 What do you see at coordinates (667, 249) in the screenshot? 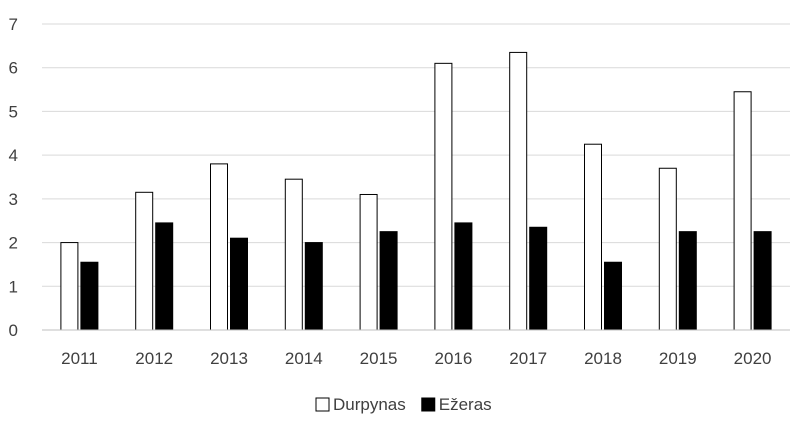
I see `bar-durpynas-2019` at bounding box center [667, 249].